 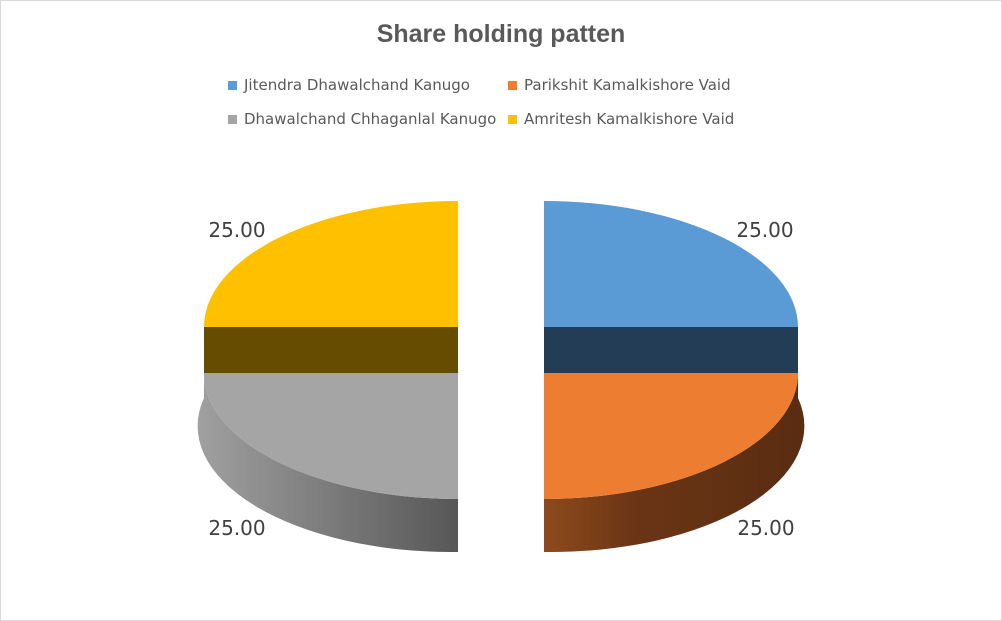 What do you see at coordinates (629, 119) in the screenshot?
I see `legend-label-amritesh: Amritesh Kamalkishore Vaid` at bounding box center [629, 119].